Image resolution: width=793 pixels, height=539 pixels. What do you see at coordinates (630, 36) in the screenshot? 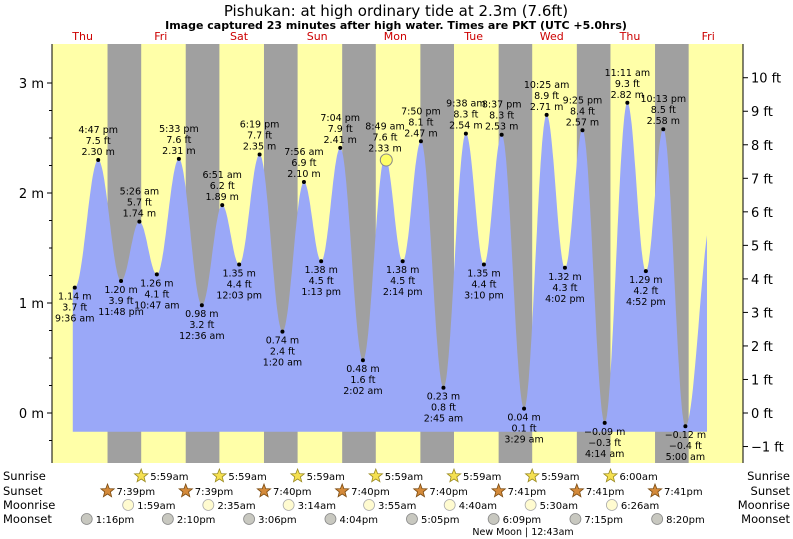
I see `day-name-label: Thu` at bounding box center [630, 36].